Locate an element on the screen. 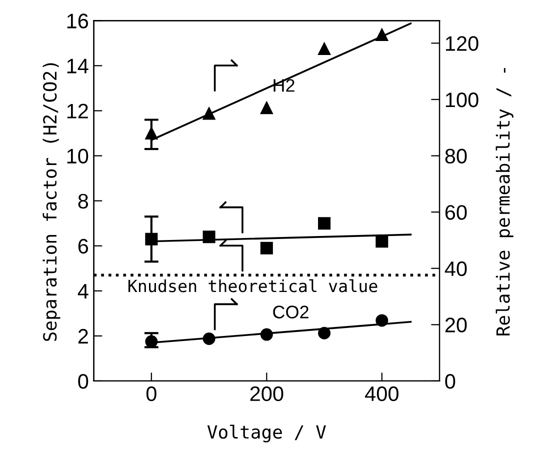 Image resolution: width=536 pixels, height=459 pixels. y2-tick-label: 100 is located at coordinates (462, 100).